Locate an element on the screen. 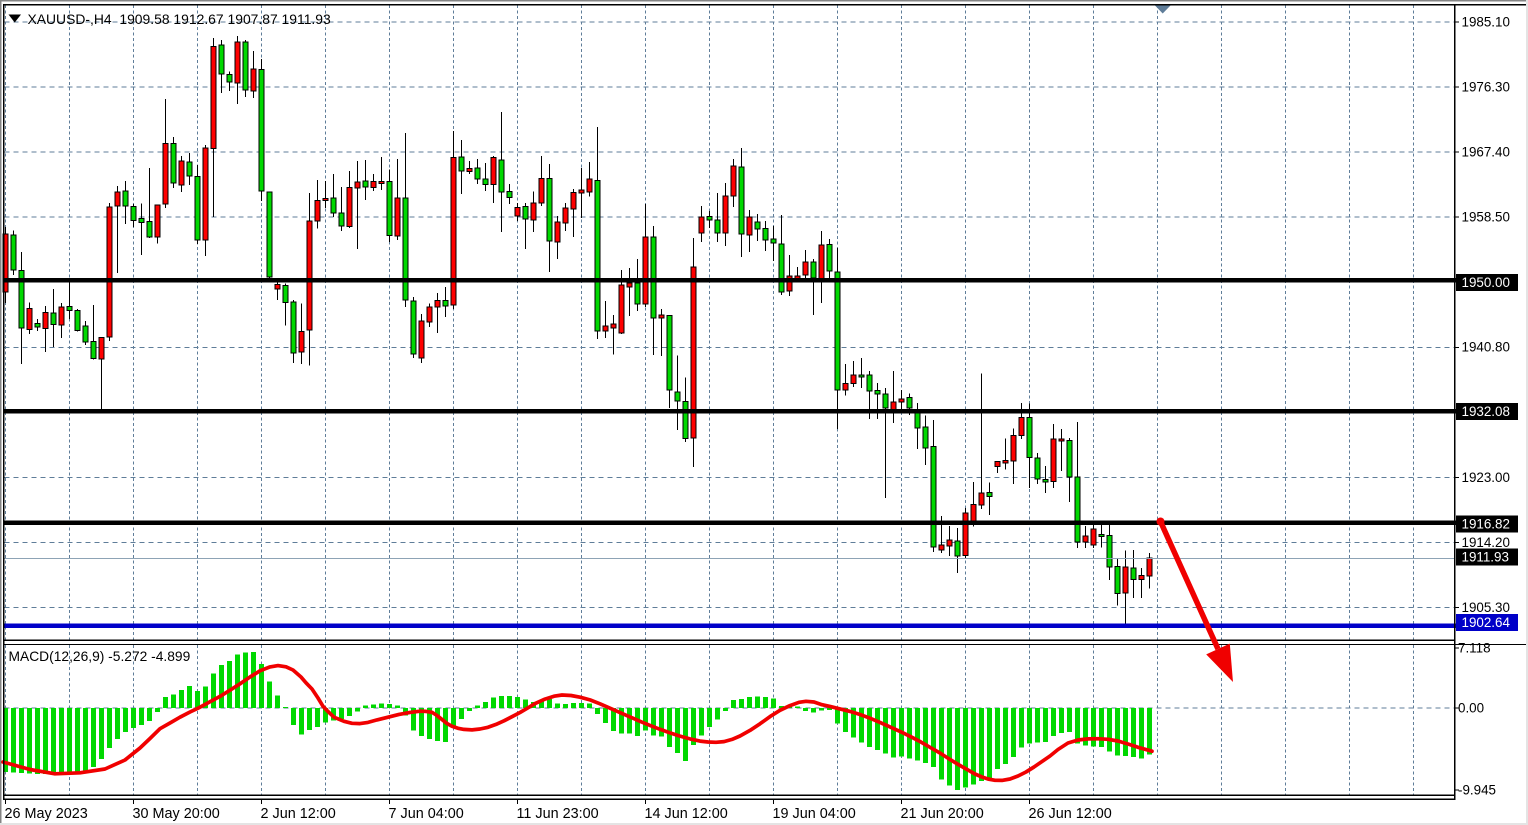 The image size is (1528, 825). svg-text: 1967.40 is located at coordinates (1486, 152).